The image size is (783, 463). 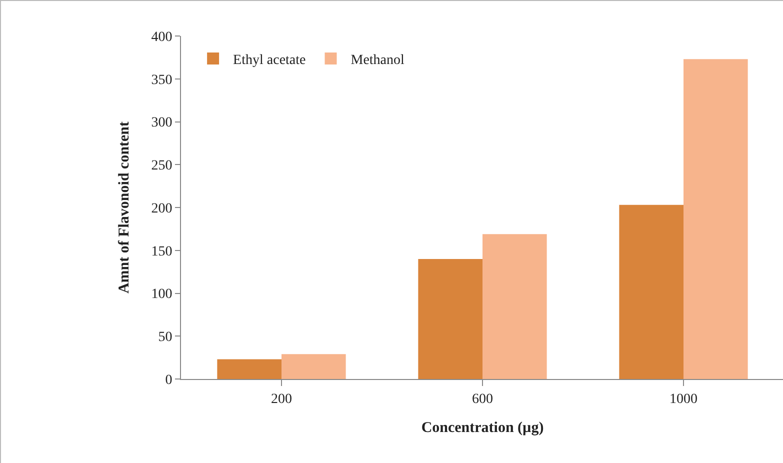 I want to click on y-tick-label: 0, so click(x=168, y=380).